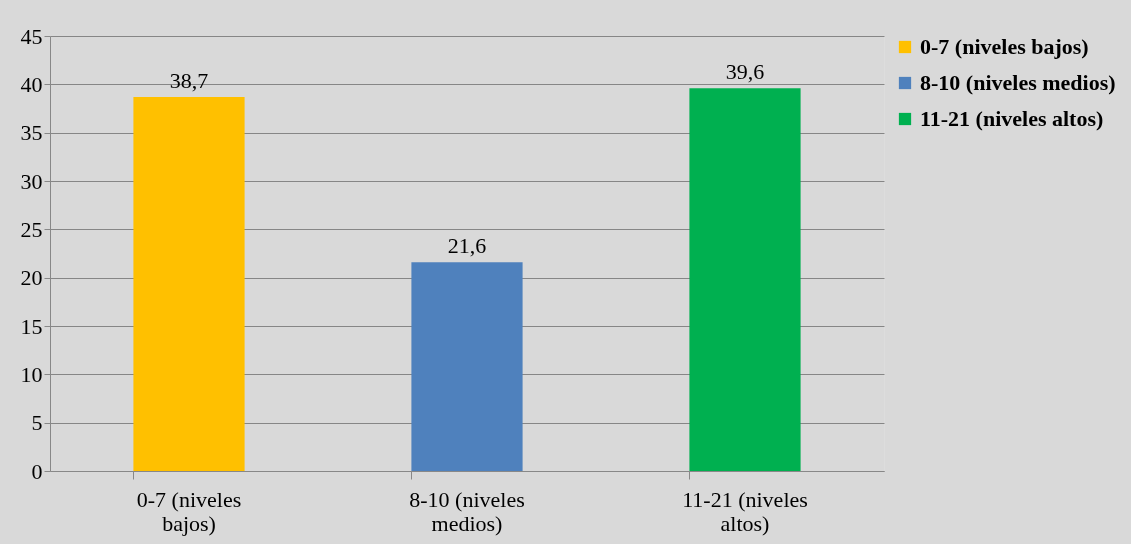 The width and height of the screenshot is (1131, 544). I want to click on x-tick-label: 11-21 (niveles altos), so click(745, 511).